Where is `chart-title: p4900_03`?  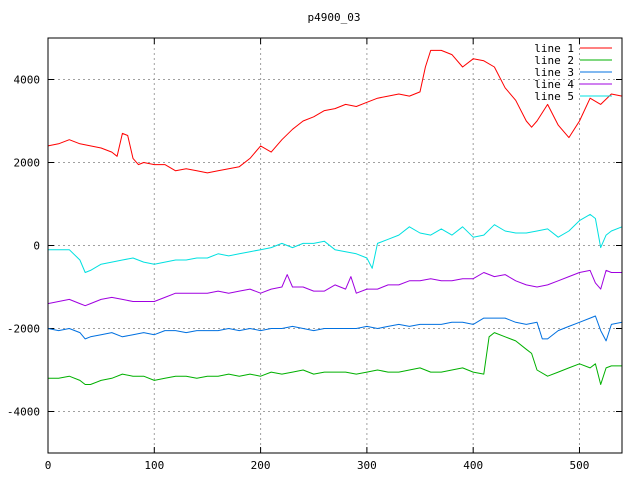 chart-title: p4900_03 is located at coordinates (334, 17).